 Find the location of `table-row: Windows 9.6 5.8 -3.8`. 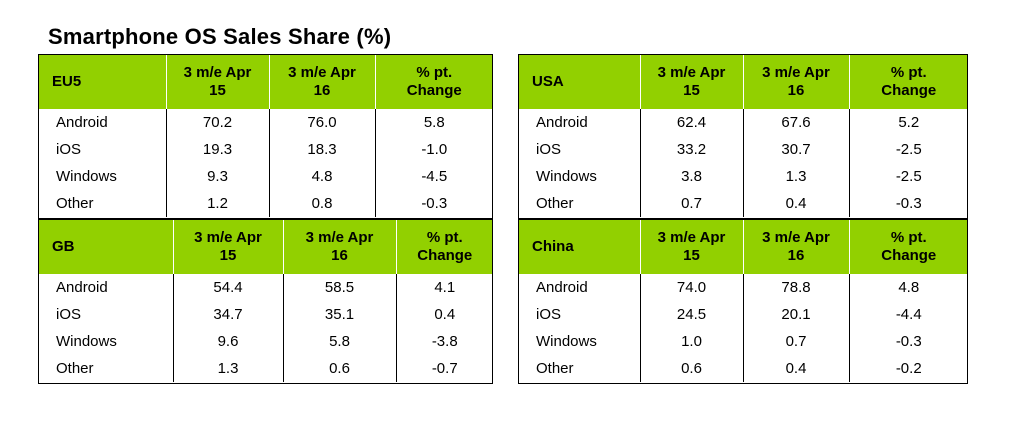

table-row: Windows 9.6 5.8 -3.8 is located at coordinates (265, 341).